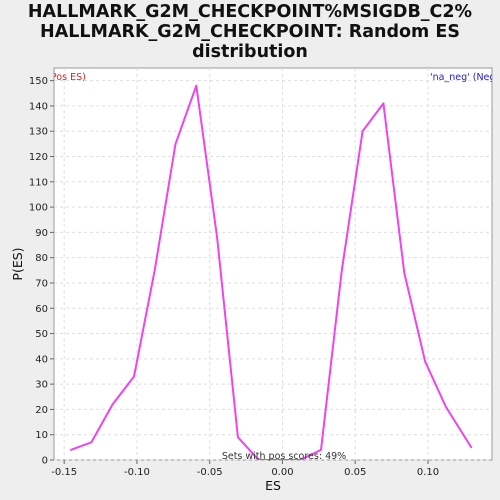  What do you see at coordinates (38, 208) in the screenshot?
I see `y-tick-label: 100` at bounding box center [38, 208].